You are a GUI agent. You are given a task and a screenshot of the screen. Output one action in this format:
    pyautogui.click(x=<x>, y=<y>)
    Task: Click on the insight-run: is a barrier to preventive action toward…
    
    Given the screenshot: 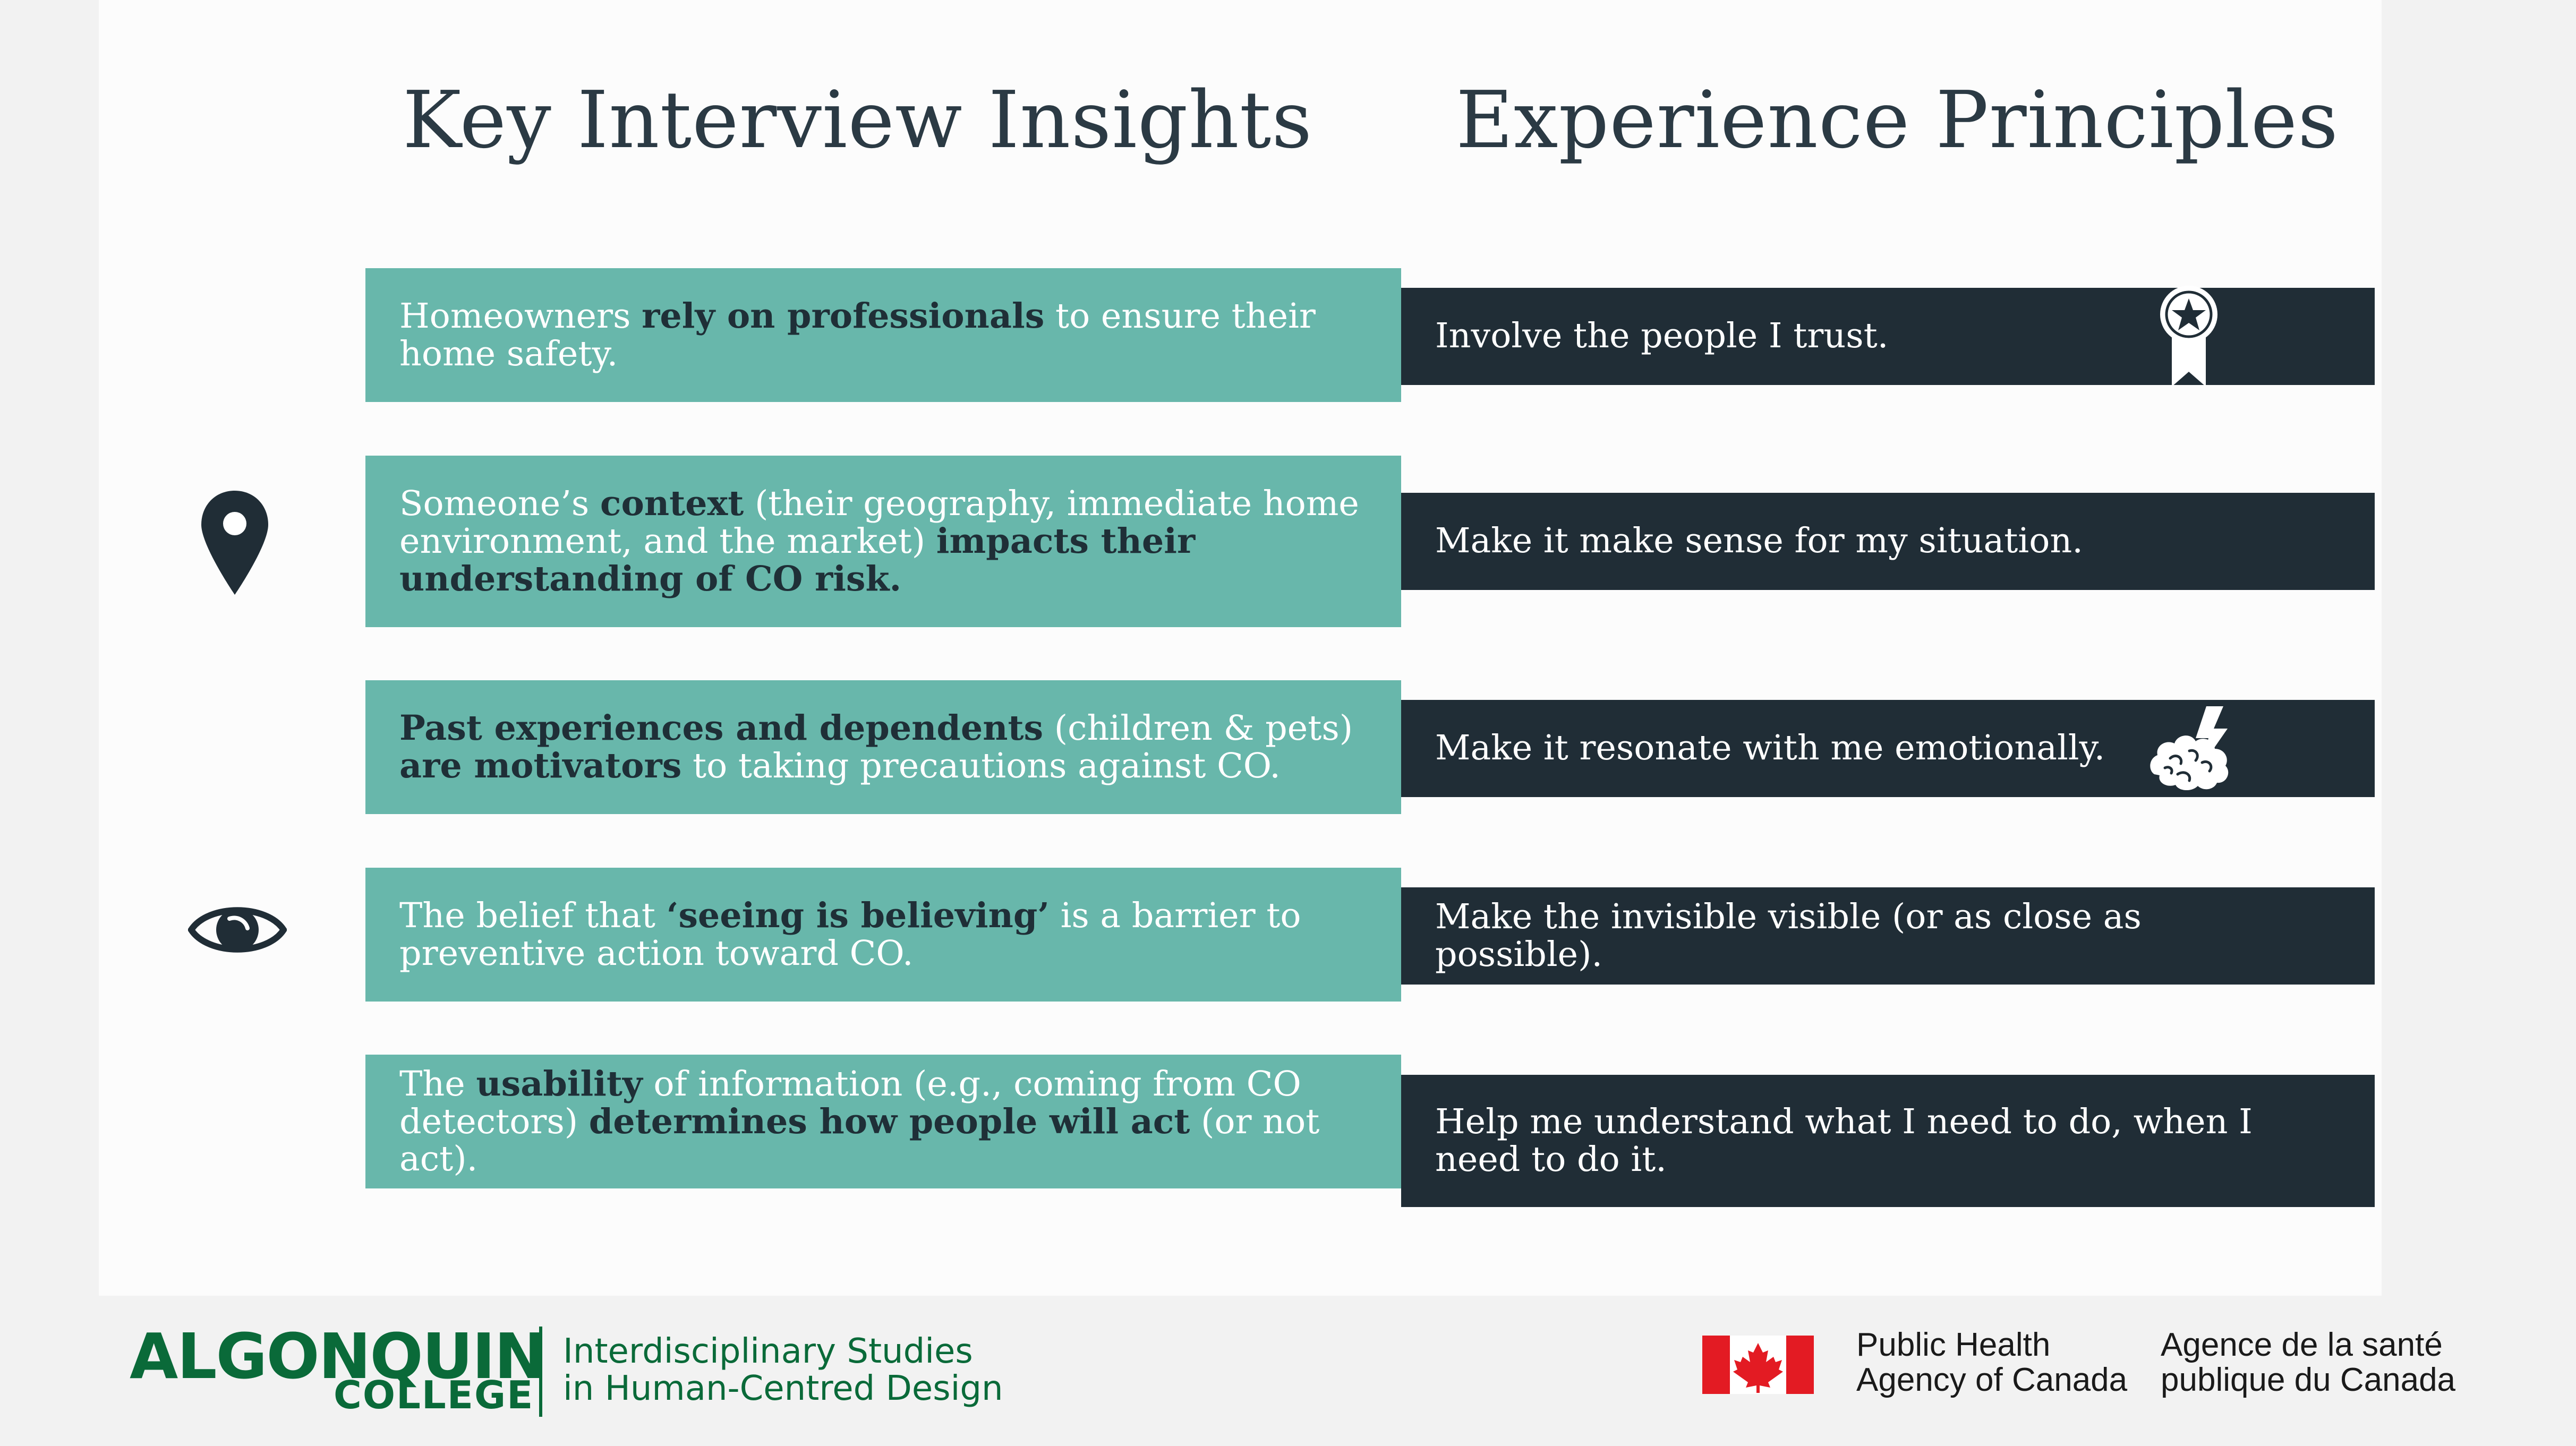 What is the action you would take?
    pyautogui.click(x=850, y=934)
    